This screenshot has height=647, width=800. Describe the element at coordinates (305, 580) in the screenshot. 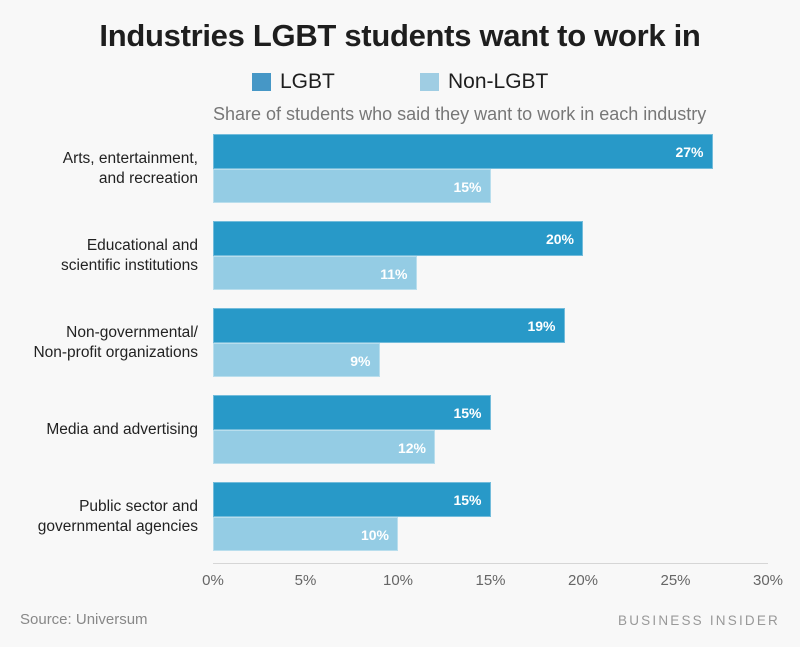

I see `x-tick-label: 5%` at that location.